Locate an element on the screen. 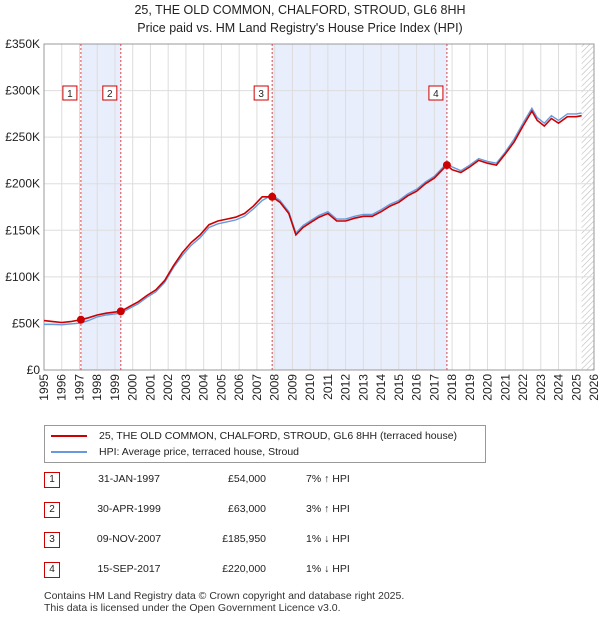 The width and height of the screenshot is (600, 620). sale-price: £63,000 is located at coordinates (247, 509).